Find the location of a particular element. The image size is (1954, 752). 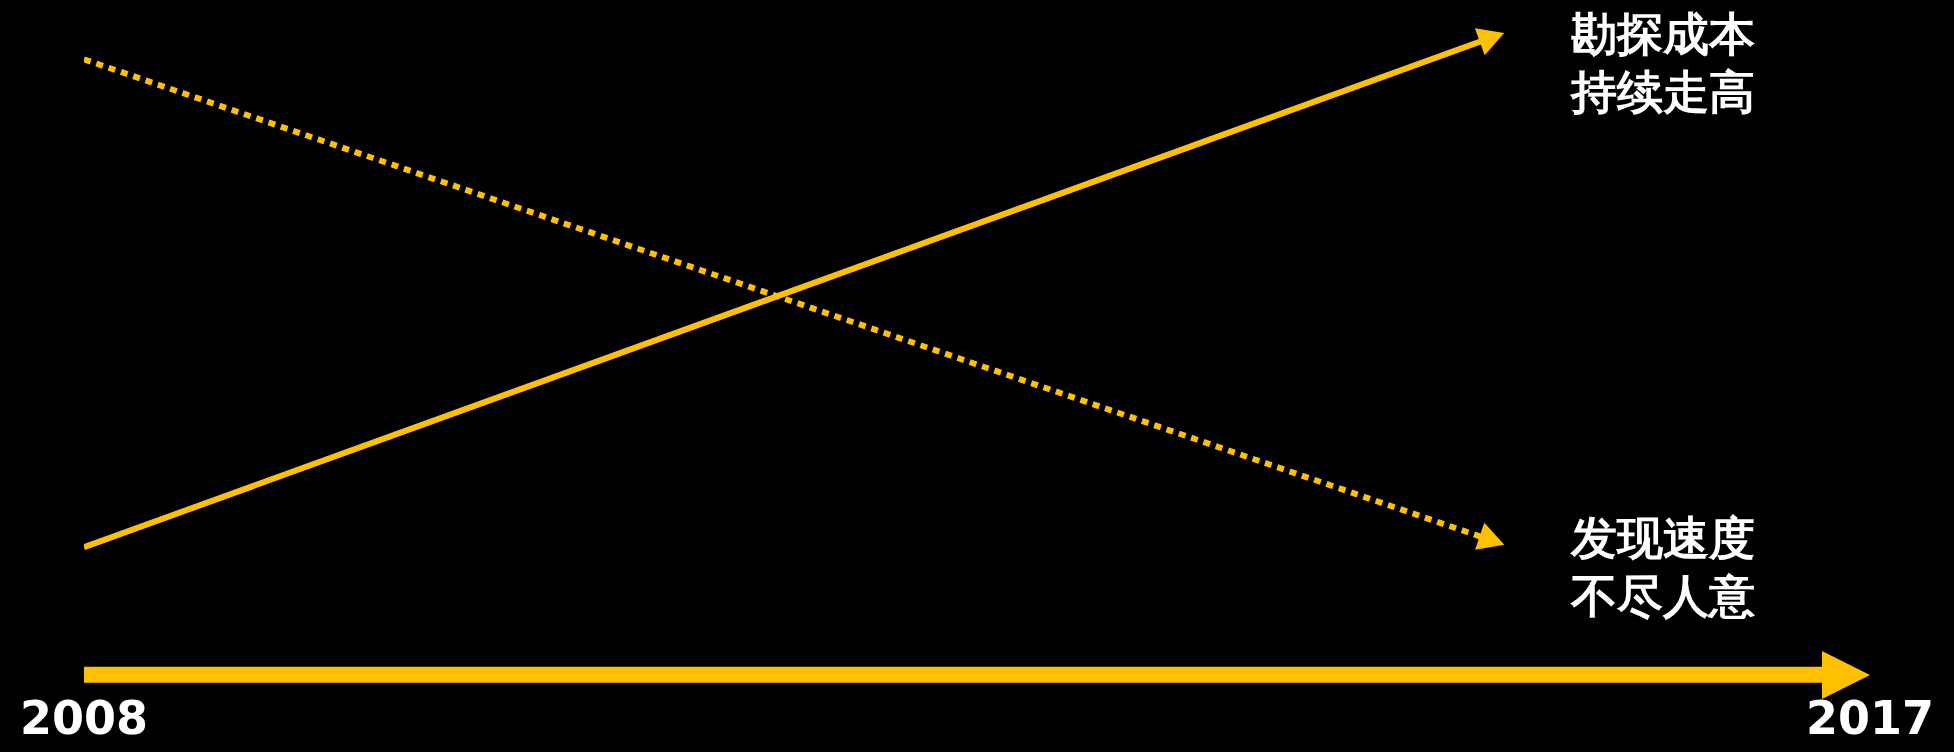

x-tick-label: 2008 is located at coordinates (84, 718).